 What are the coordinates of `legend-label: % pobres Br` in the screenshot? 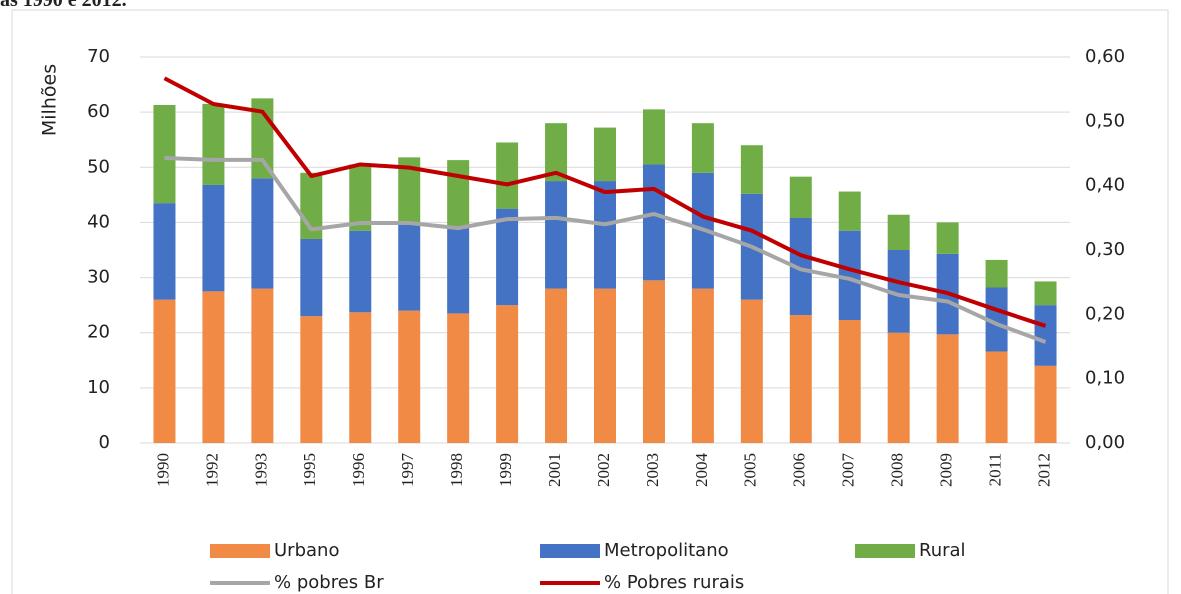 It's located at (329, 582).